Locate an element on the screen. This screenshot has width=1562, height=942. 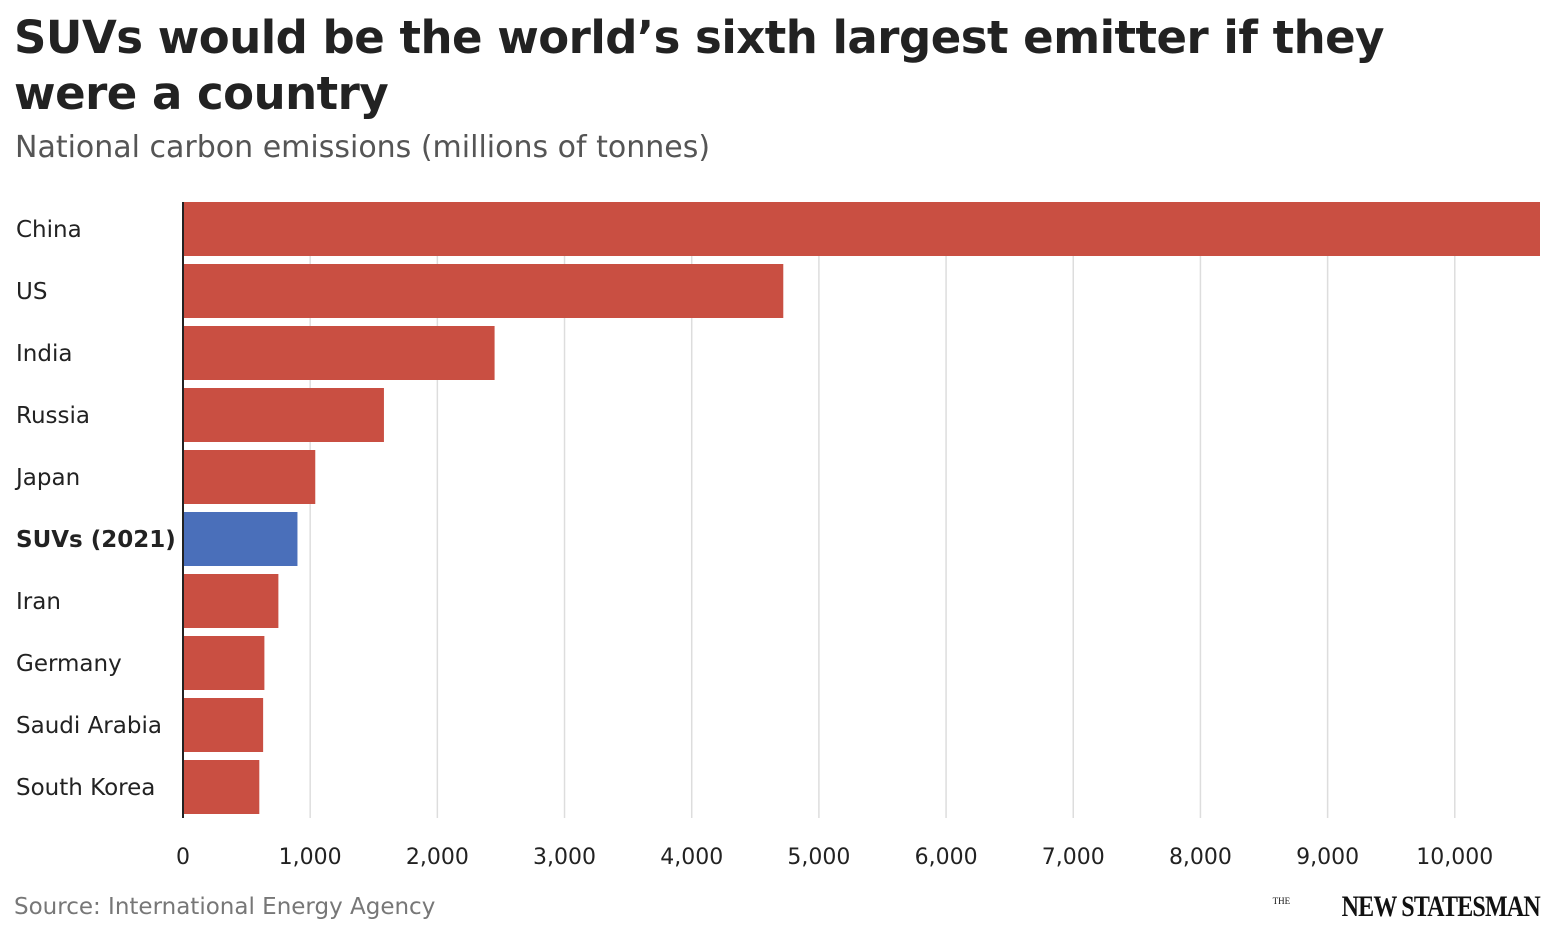
category-label: South Korea is located at coordinates (85, 788).